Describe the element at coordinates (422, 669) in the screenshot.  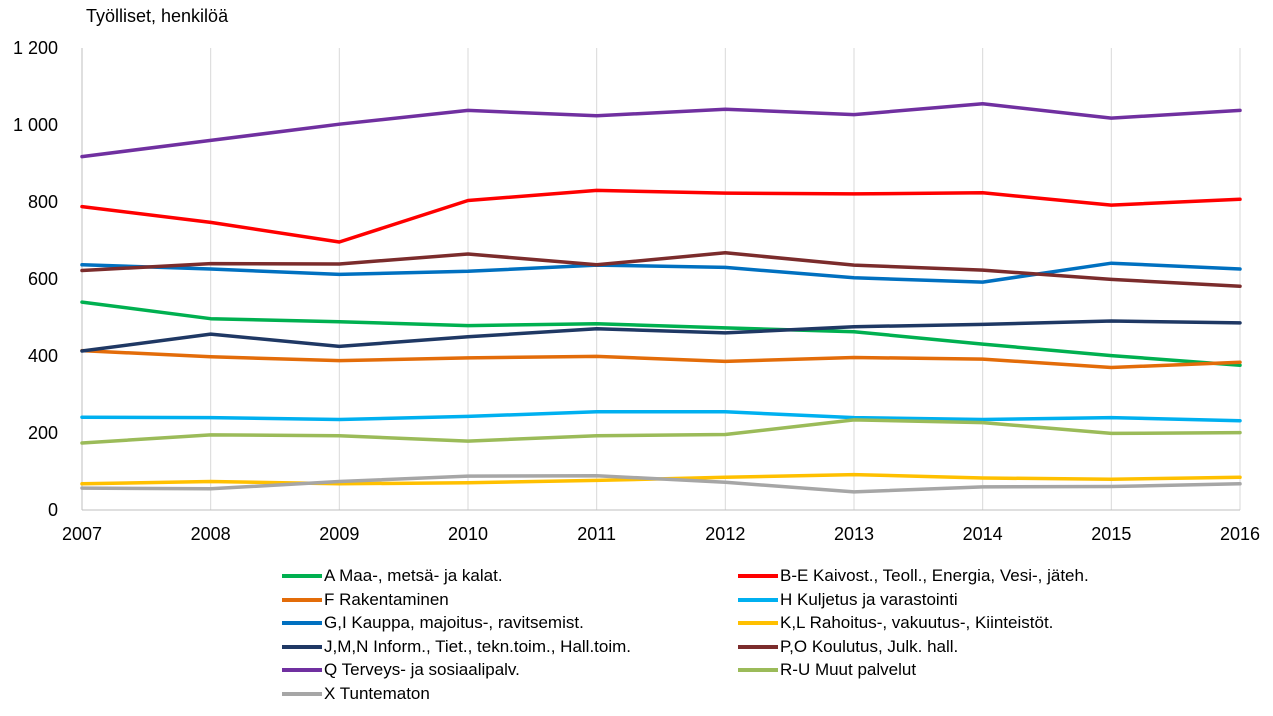
I see `legend-label: Q Terveys- ja sosiaalipalv.` at that location.